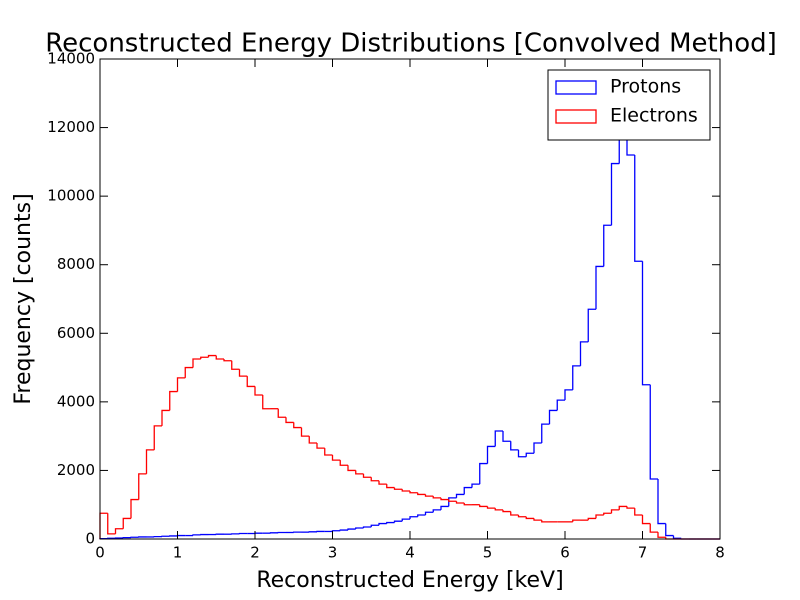 This screenshot has width=800, height=600. Describe the element at coordinates (410, 553) in the screenshot. I see `x-tick-label: 4` at that location.